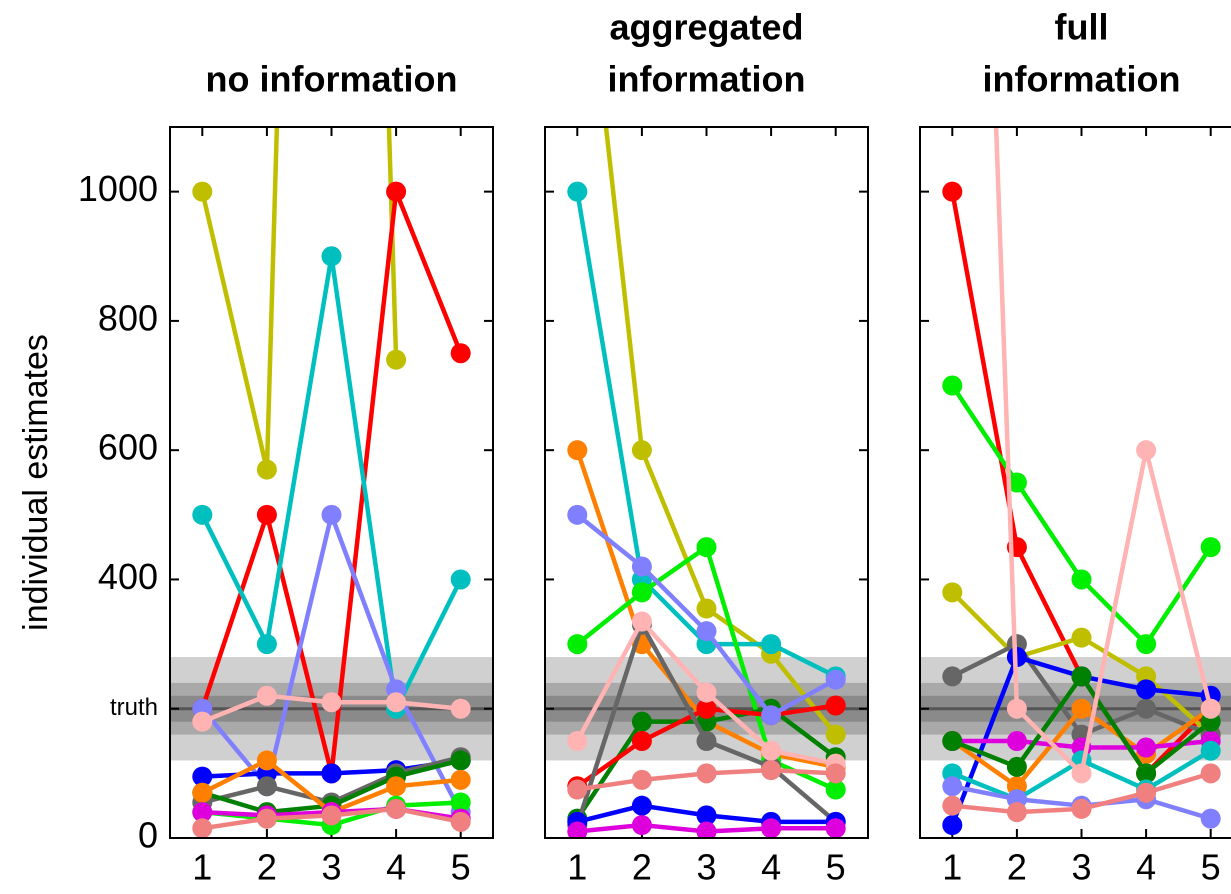  What do you see at coordinates (148, 835) in the screenshot?
I see `y-tick-label: 0` at bounding box center [148, 835].